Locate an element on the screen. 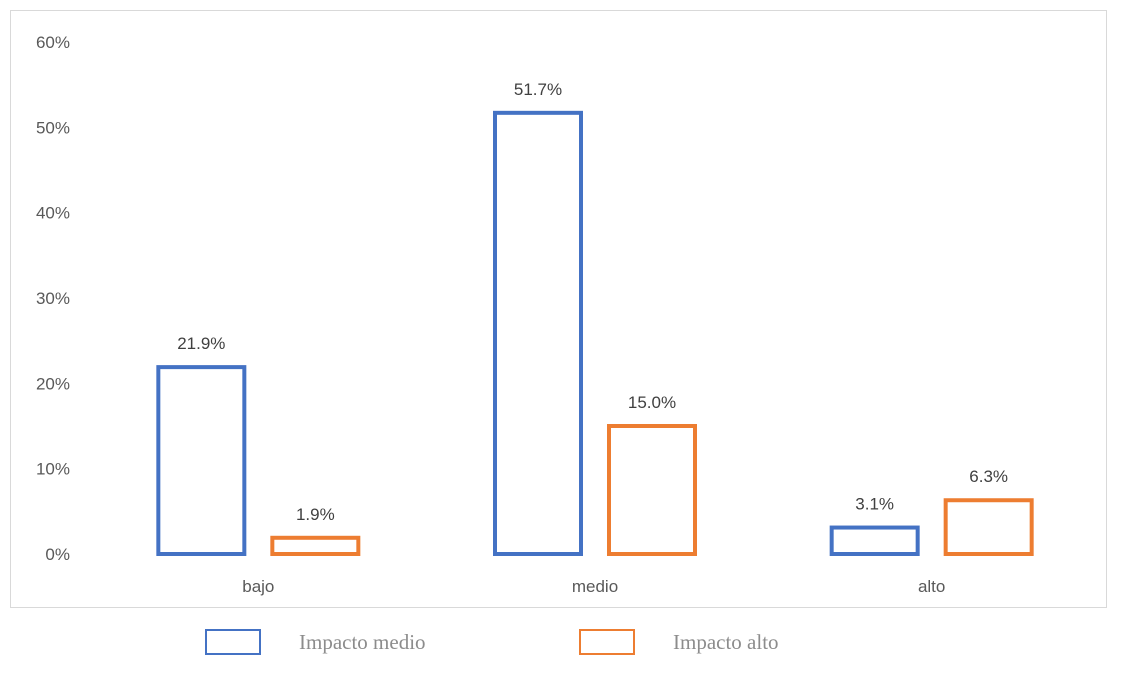 This screenshot has height=685, width=1123. y-tick-label: 10% is located at coordinates (53, 469).